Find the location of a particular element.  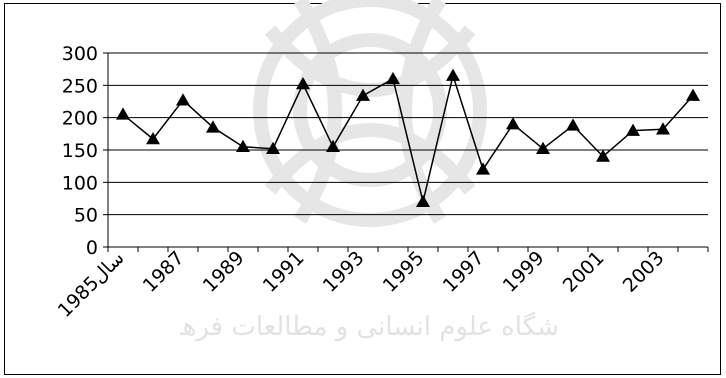

y-tick-label: 100 is located at coordinates (80, 183).